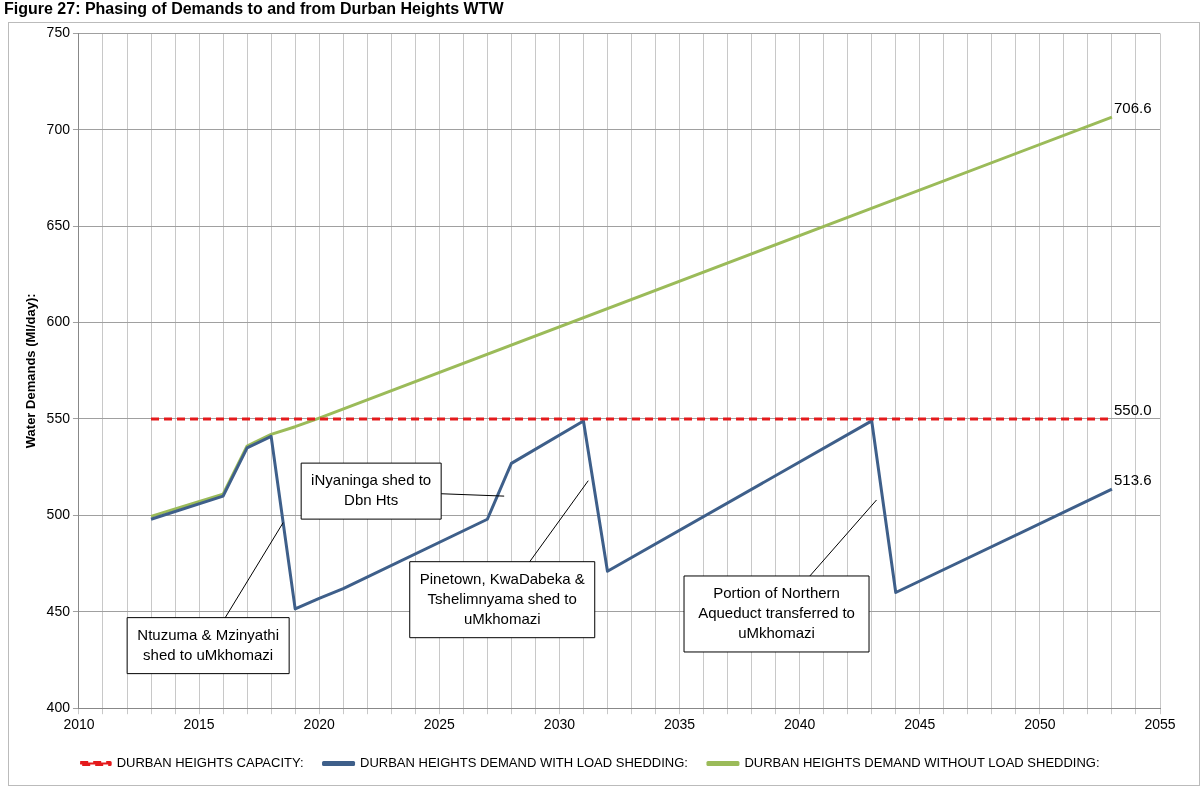  What do you see at coordinates (920, 724) in the screenshot?
I see `x-tick-label: 2045` at bounding box center [920, 724].